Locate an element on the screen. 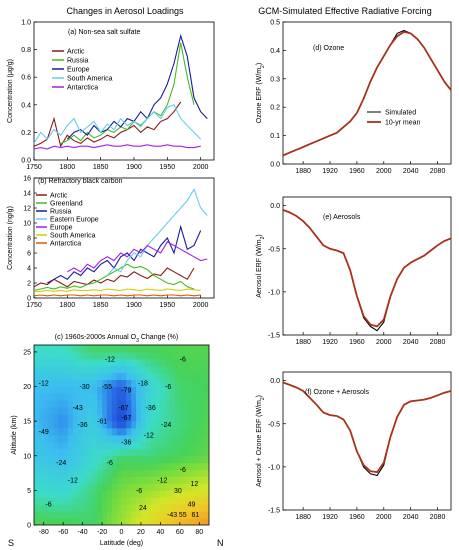 The image size is (459, 550). contour-label: 12 is located at coordinates (195, 484).